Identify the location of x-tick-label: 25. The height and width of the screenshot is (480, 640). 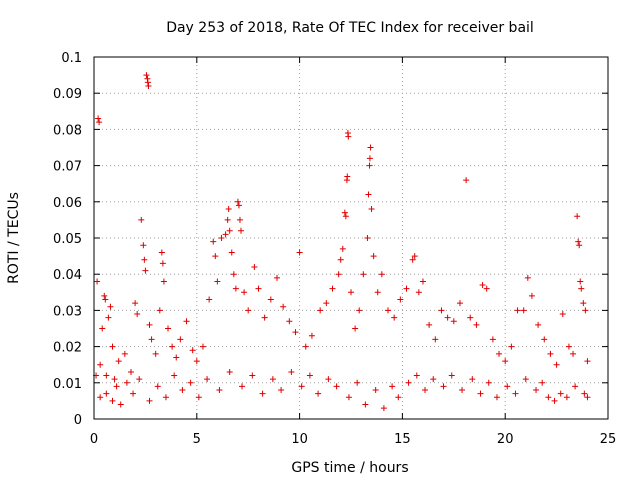
(608, 439).